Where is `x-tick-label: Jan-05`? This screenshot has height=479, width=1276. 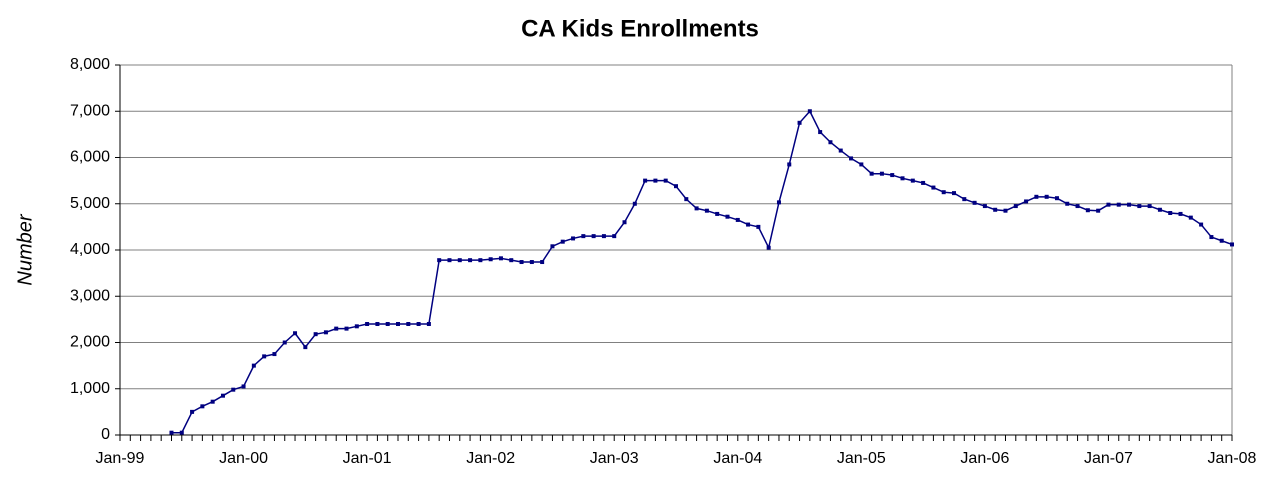
x-tick-label: Jan-05 is located at coordinates (861, 458).